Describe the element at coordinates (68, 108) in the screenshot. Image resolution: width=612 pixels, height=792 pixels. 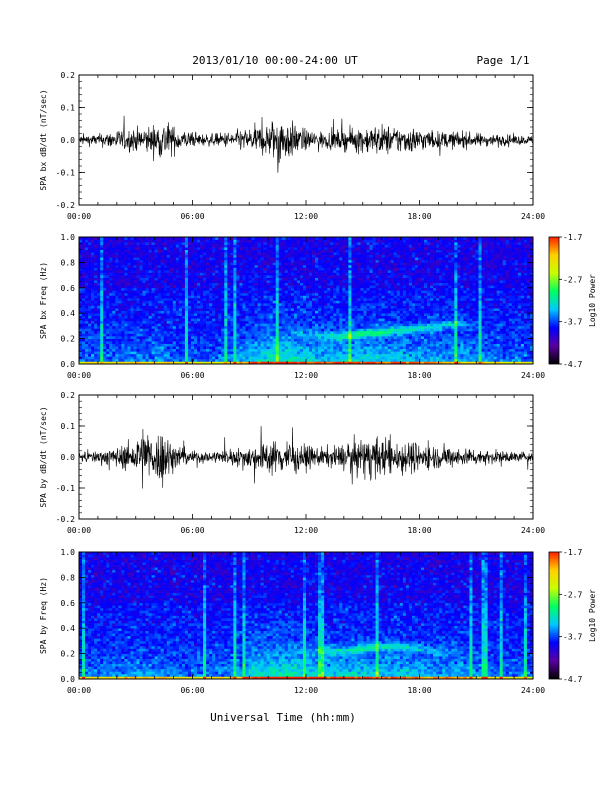
I see `y-tick-label: 0.1` at that location.